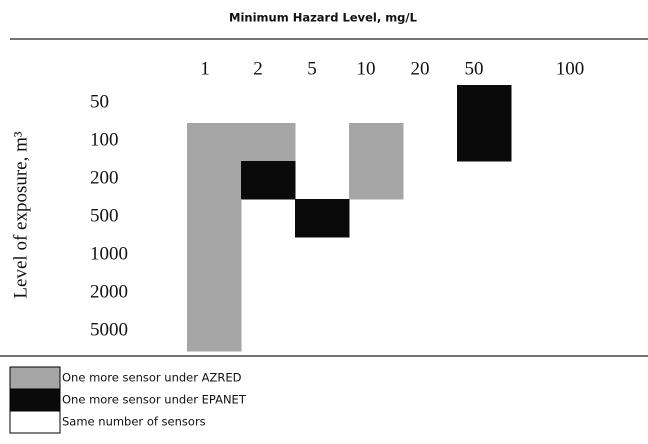 This screenshot has width=648, height=444. Describe the element at coordinates (104, 139) in the screenshot. I see `row-header: 100` at that location.